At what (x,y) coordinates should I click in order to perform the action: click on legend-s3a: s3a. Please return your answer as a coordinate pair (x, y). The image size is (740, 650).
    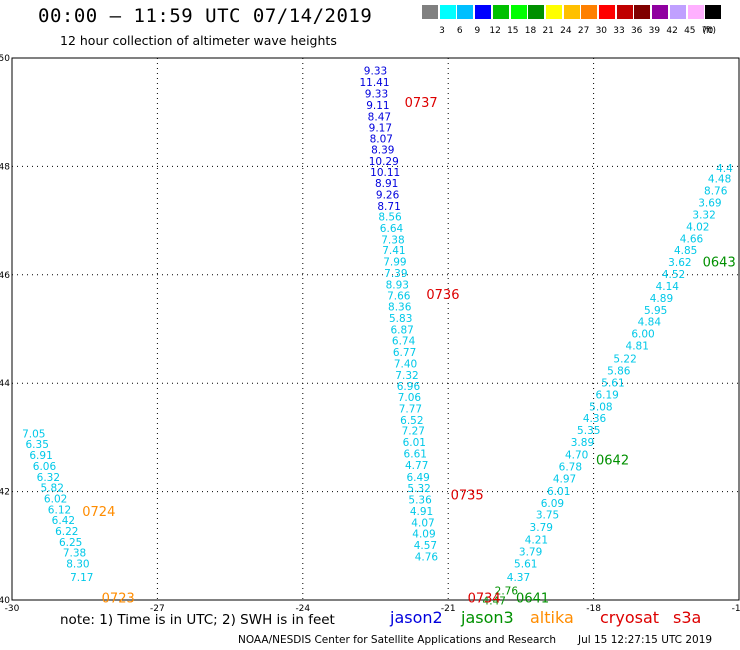
    Looking at the image, I should click on (687, 617).